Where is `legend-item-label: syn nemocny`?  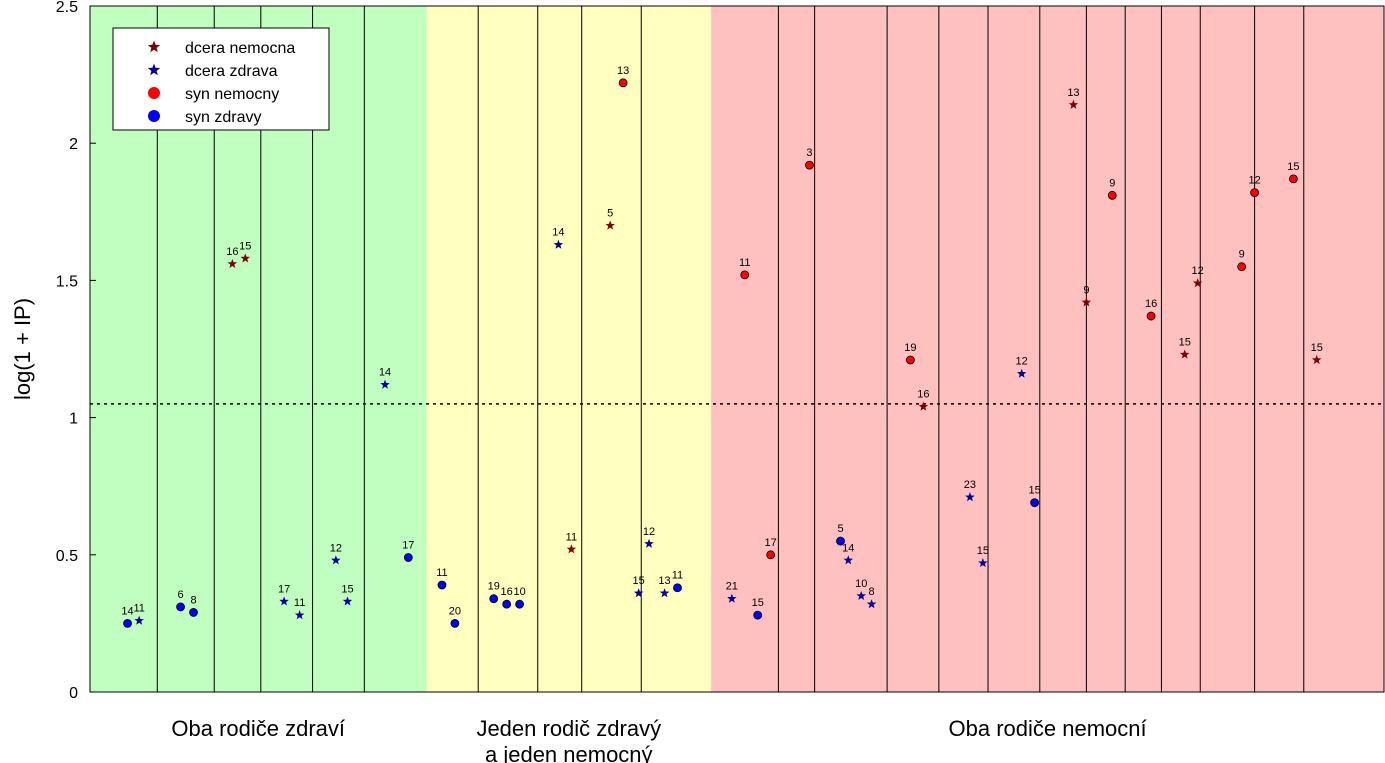
legend-item-label: syn nemocny is located at coordinates (232, 94).